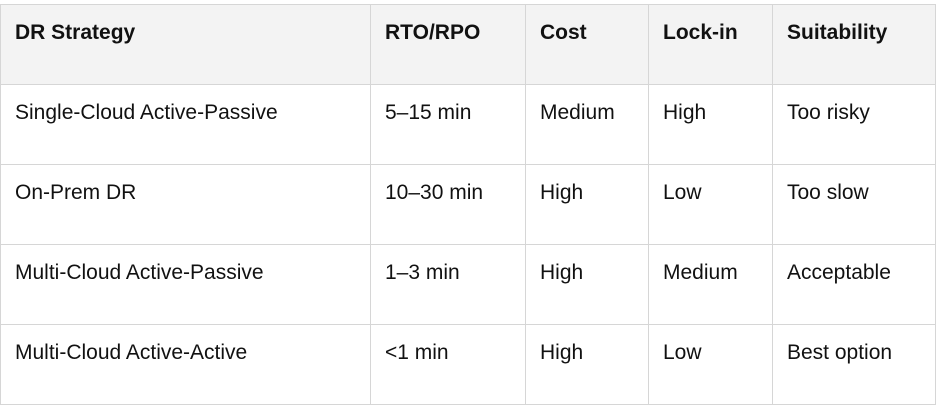 The width and height of the screenshot is (936, 412). What do you see at coordinates (854, 204) in the screenshot?
I see `cell-suitability: Too slow` at bounding box center [854, 204].